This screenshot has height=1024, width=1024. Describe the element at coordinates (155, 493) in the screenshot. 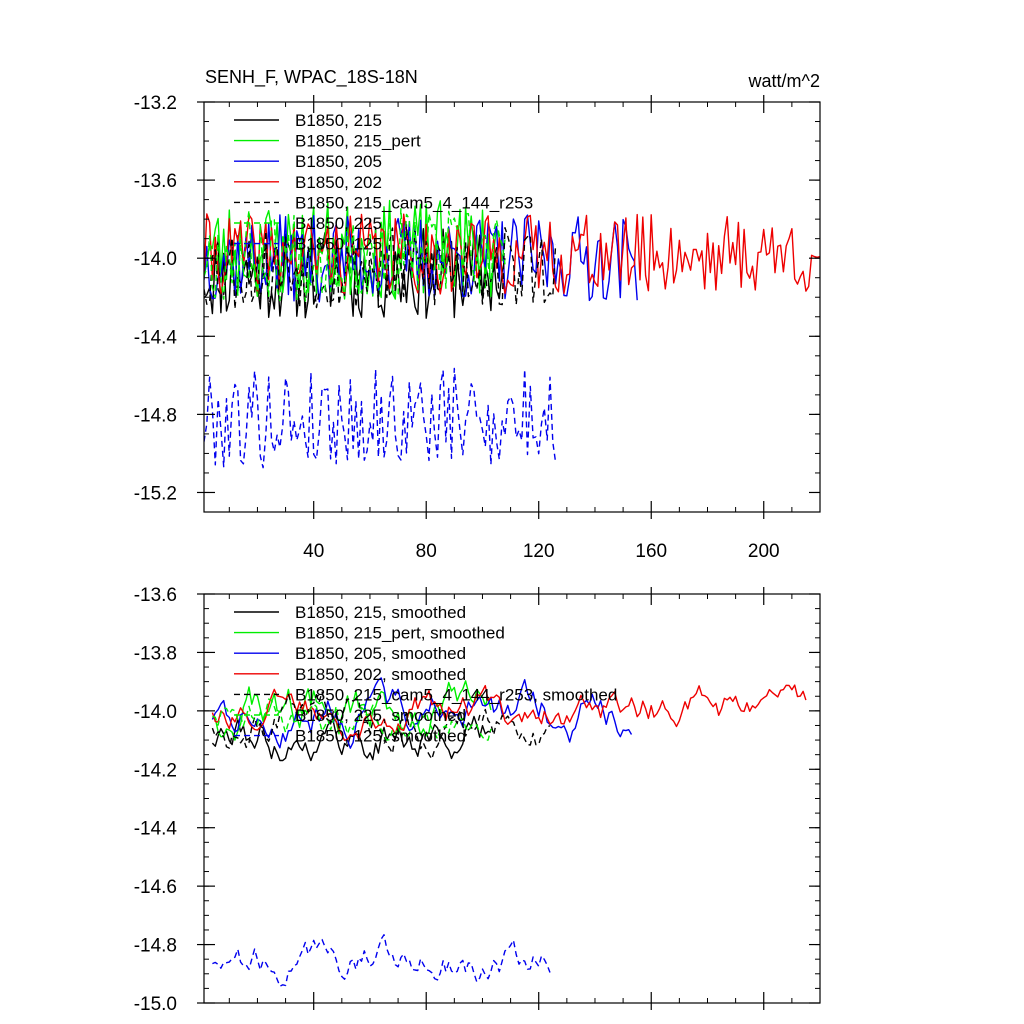

I see `y-tick-label: -15.2` at that location.